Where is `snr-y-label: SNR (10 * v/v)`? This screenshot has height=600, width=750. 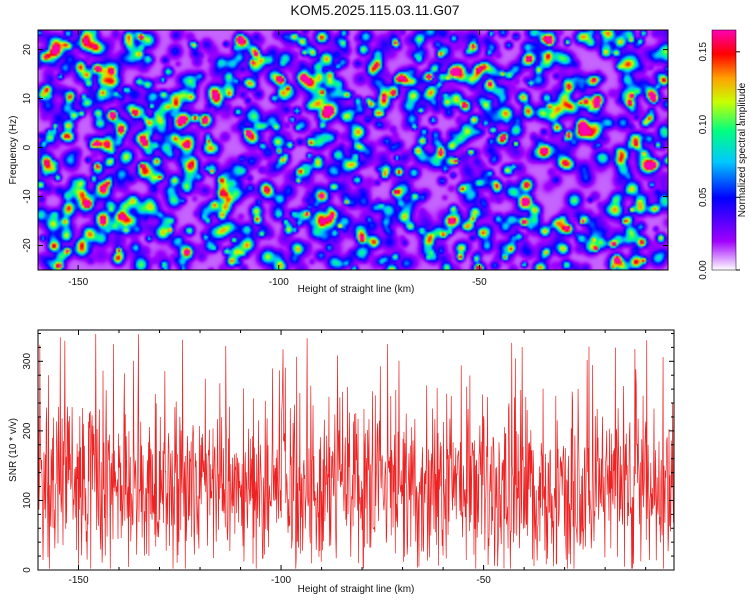 snr-y-label: SNR (10 * v/v) is located at coordinates (13, 450).